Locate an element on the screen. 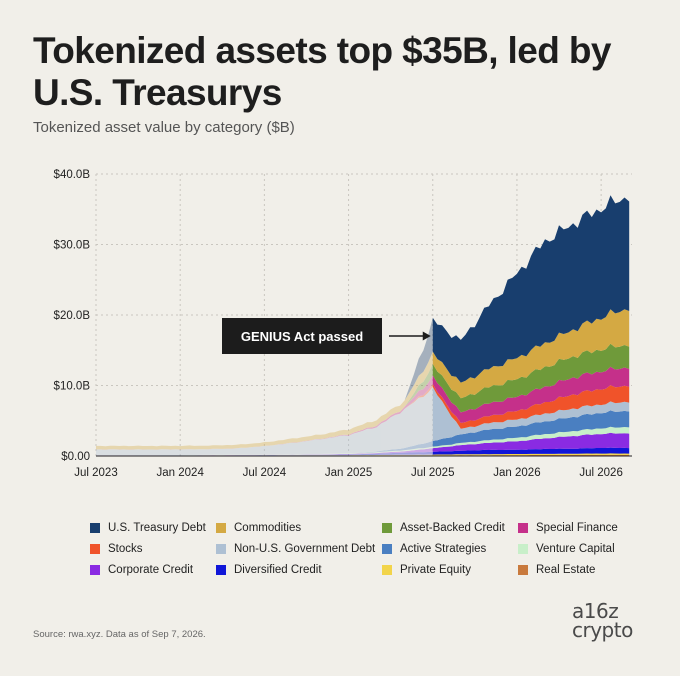 The width and height of the screenshot is (680, 676). legend-label: Commodities is located at coordinates (268, 528).